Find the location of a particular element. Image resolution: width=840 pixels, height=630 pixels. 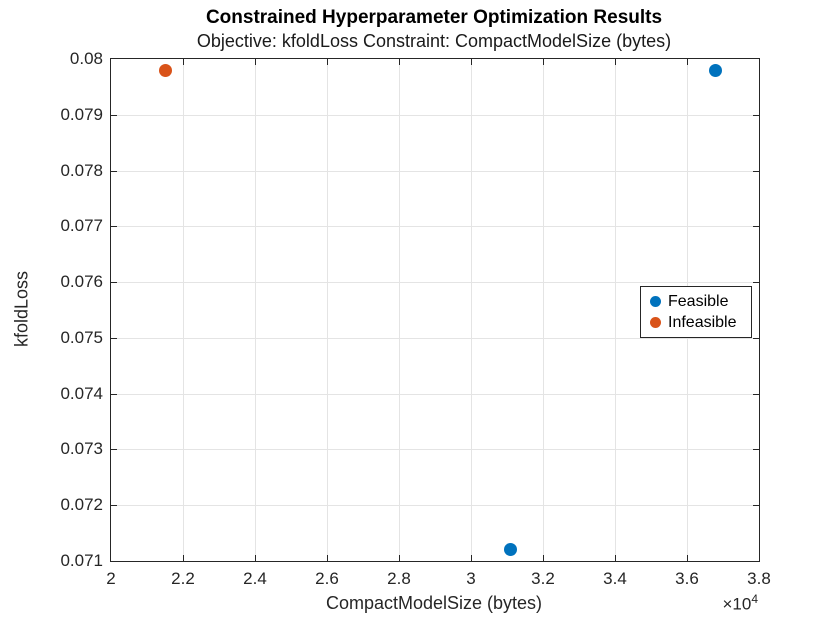

x-tick-label: 2.2 is located at coordinates (183, 578).